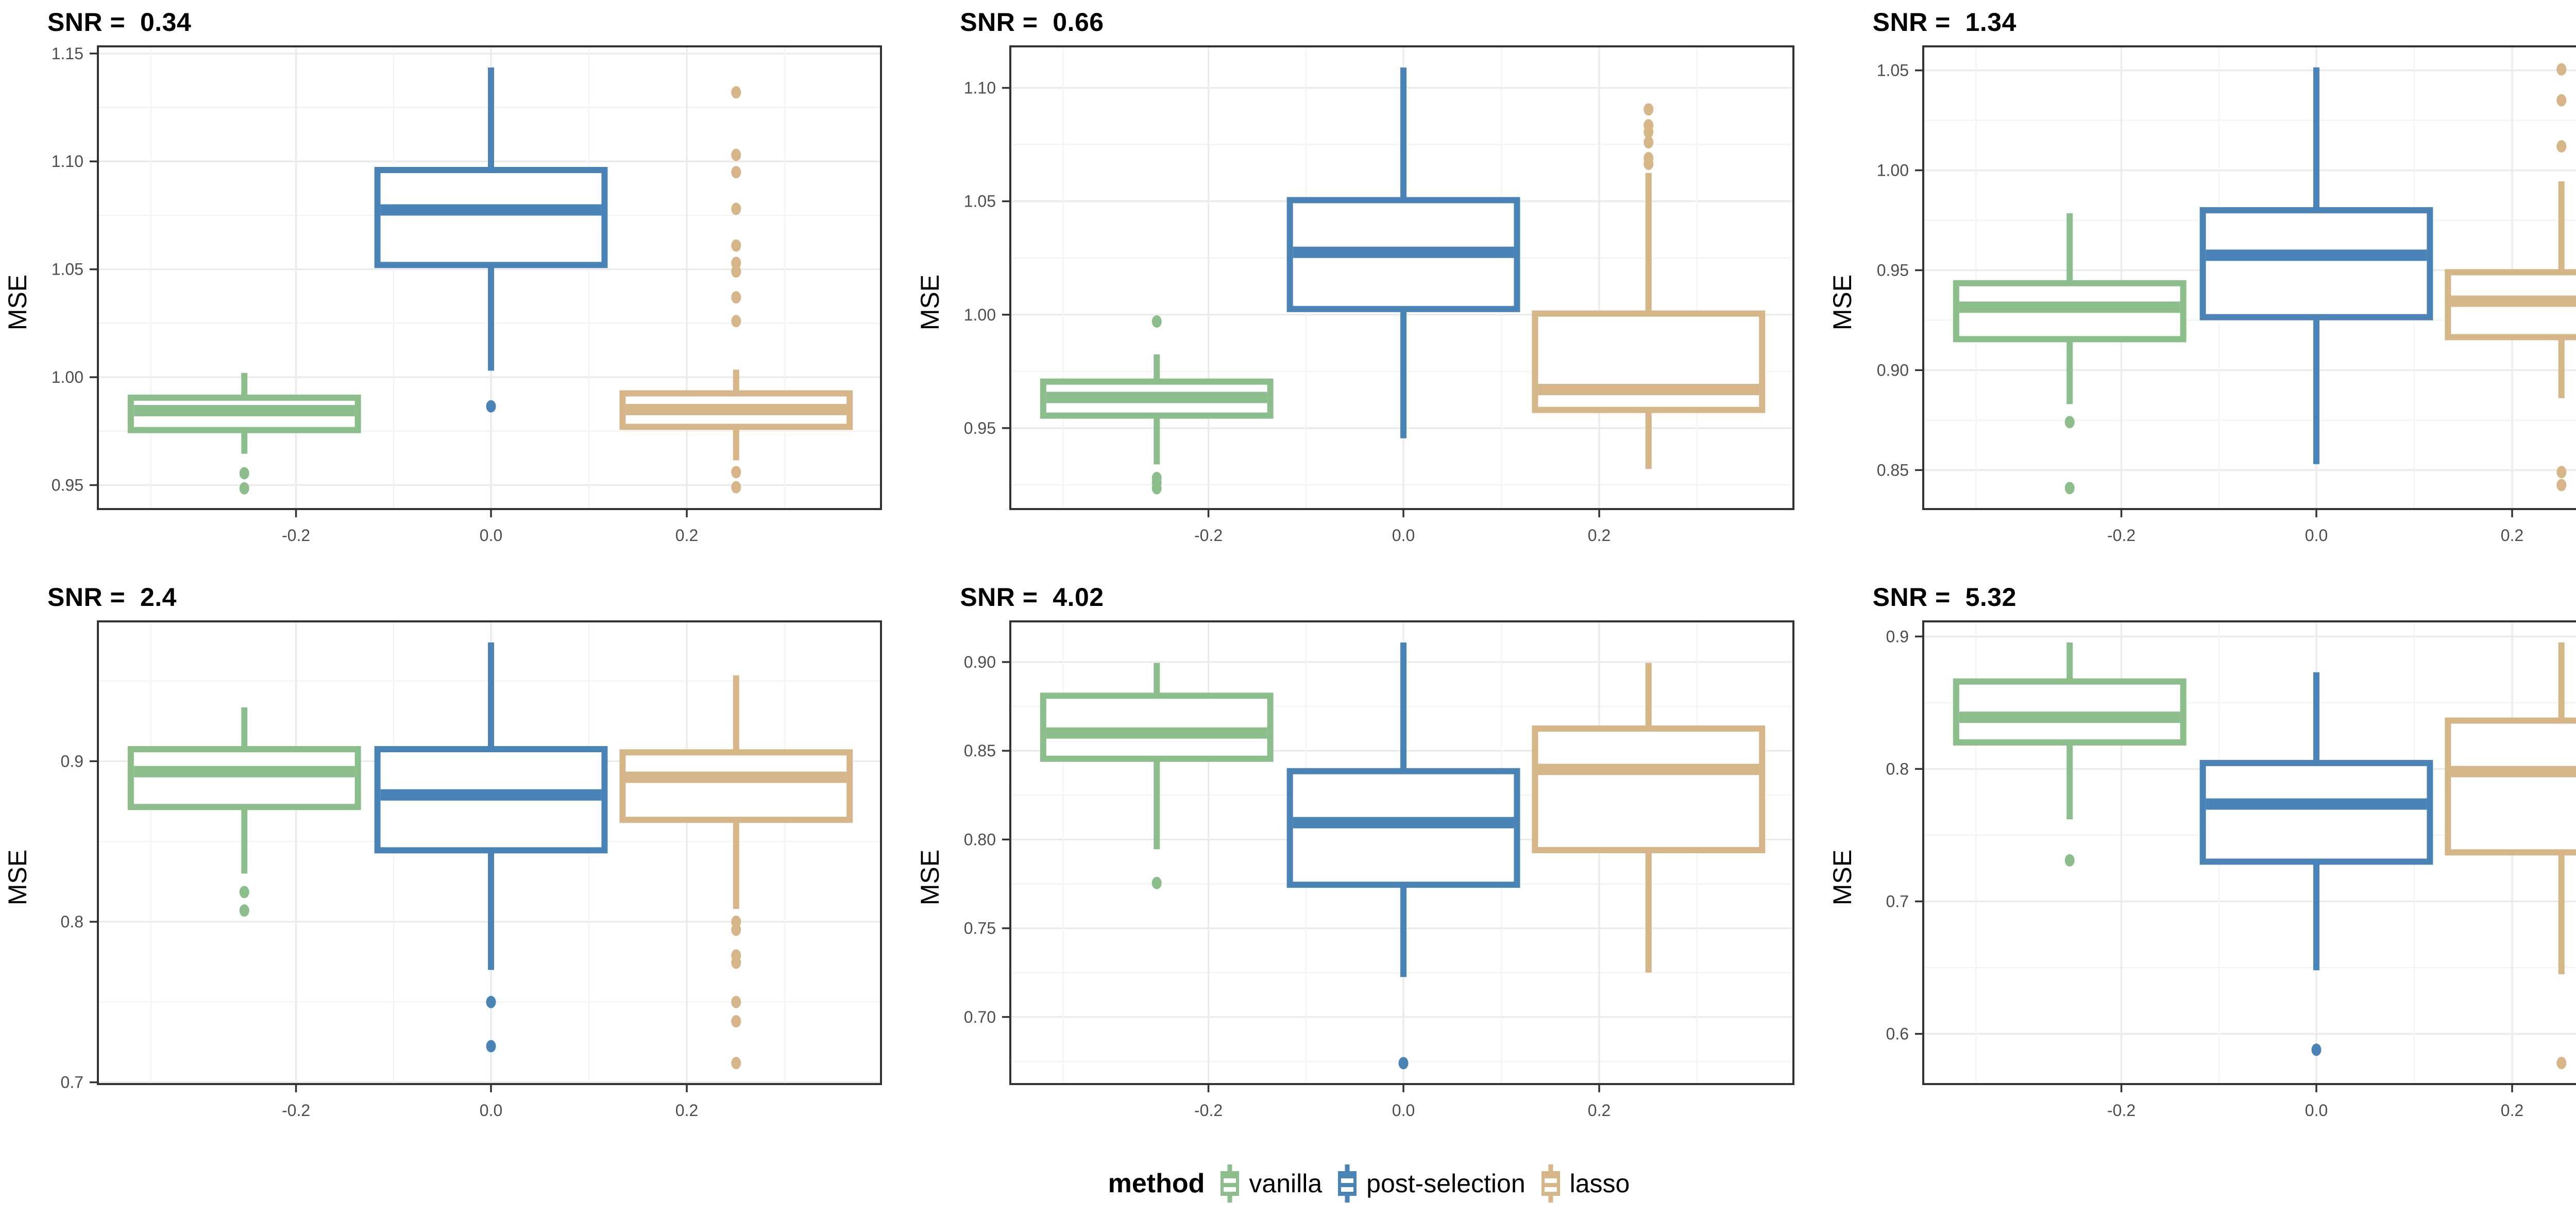 The height and width of the screenshot is (1217, 2576). Describe the element at coordinates (1897, 1034) in the screenshot. I see `y-tick-label: 0.6` at that location.